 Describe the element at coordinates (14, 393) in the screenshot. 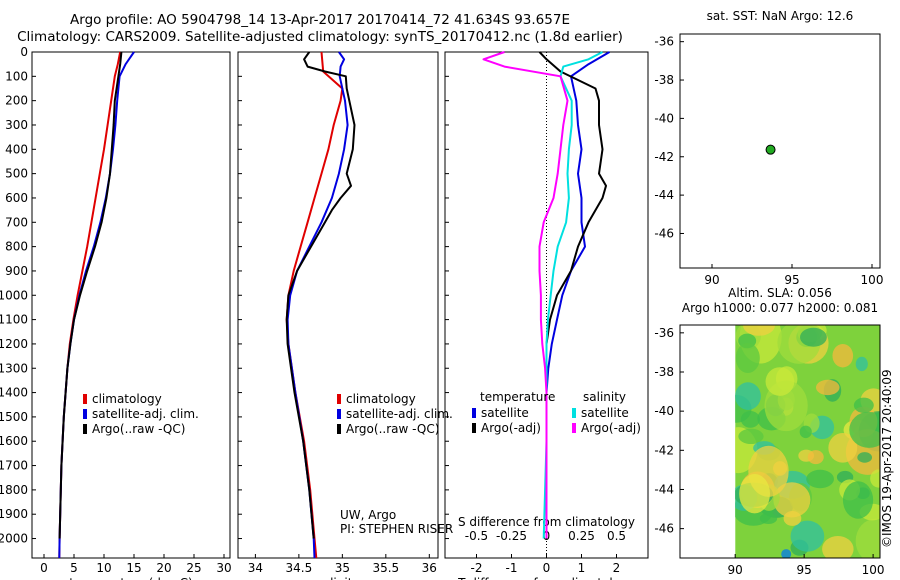

I see `depth-tick-label: 1400` at that location.